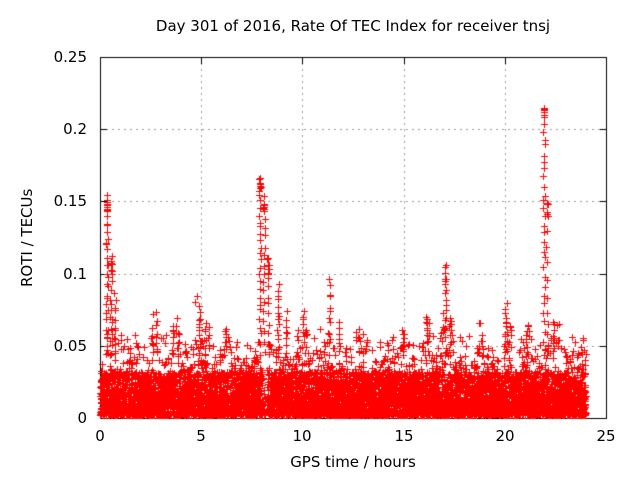  I want to click on x-tick-label: 0, so click(100, 436).